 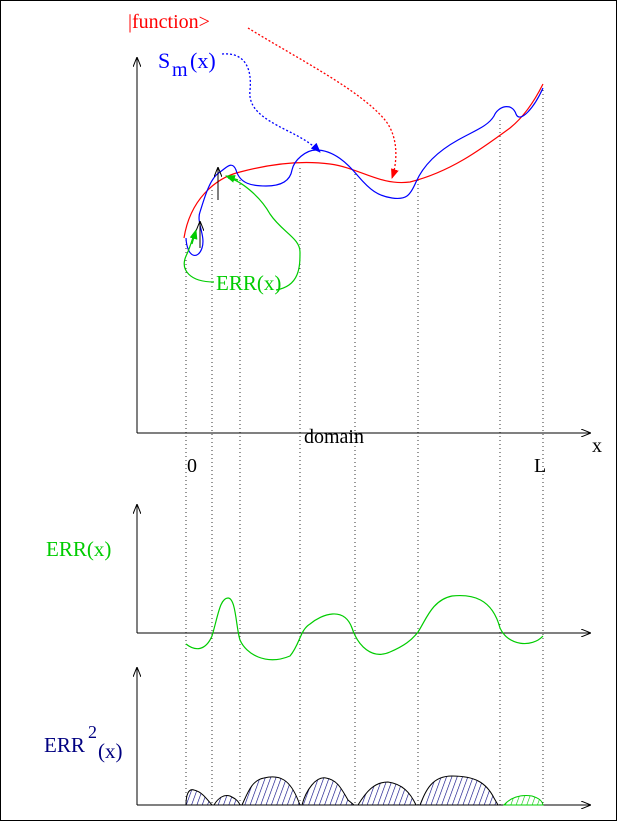 What do you see at coordinates (364, 790) in the screenshot?
I see `err2-area` at bounding box center [364, 790].